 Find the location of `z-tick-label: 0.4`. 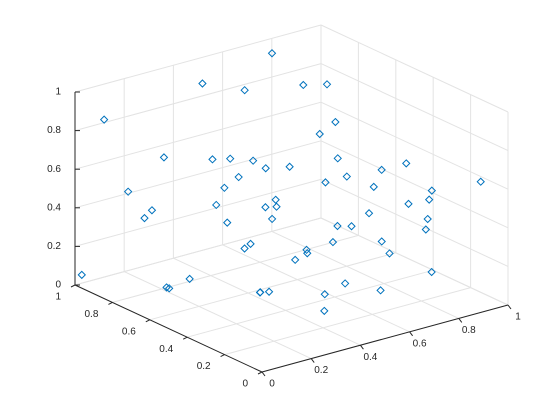

z-tick-label: 0.4 is located at coordinates (54, 207).